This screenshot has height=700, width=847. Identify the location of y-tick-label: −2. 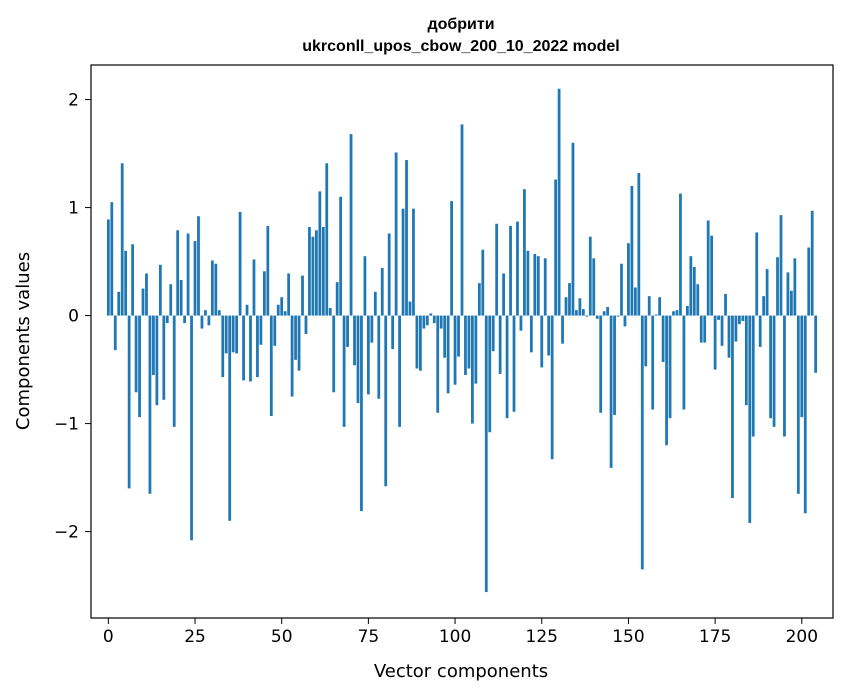
(66, 533).